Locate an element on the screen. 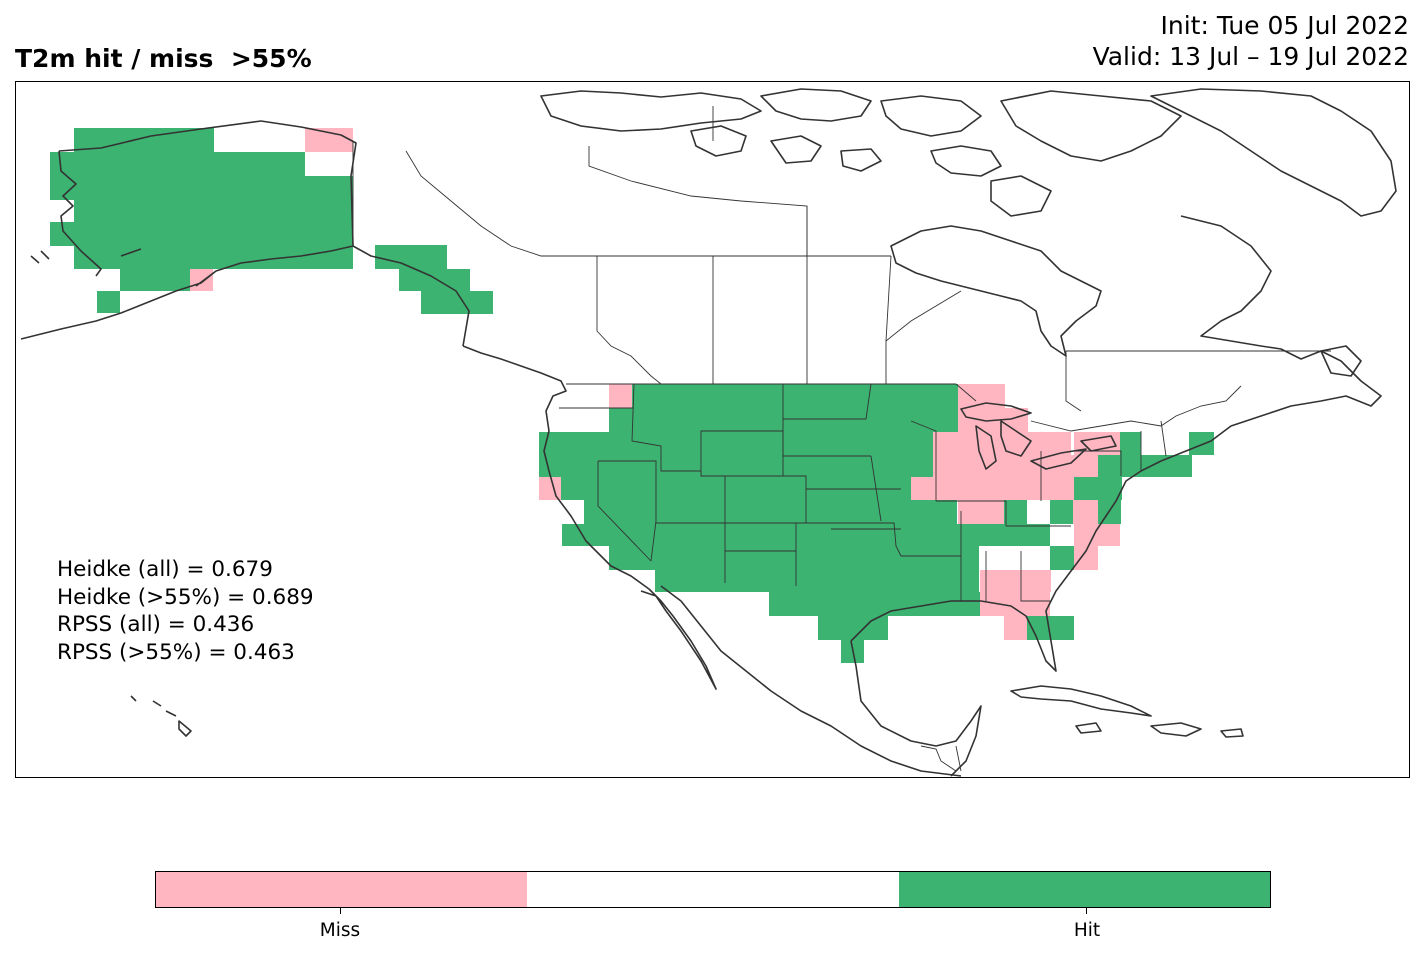  colorbar-hit-segment is located at coordinates (1084, 889).